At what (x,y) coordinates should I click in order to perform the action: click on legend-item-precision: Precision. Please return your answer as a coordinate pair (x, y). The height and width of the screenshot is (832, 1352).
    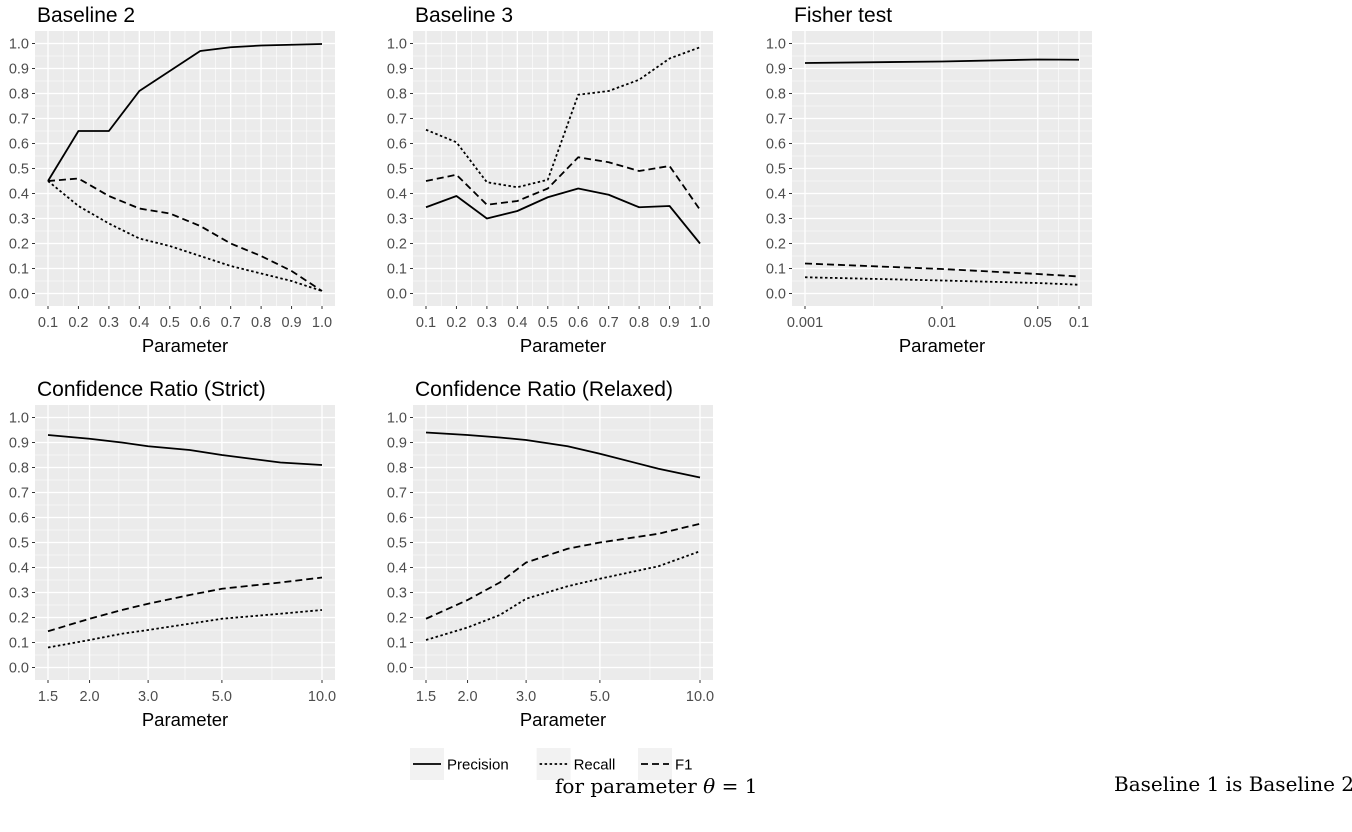
    Looking at the image, I should click on (459, 764).